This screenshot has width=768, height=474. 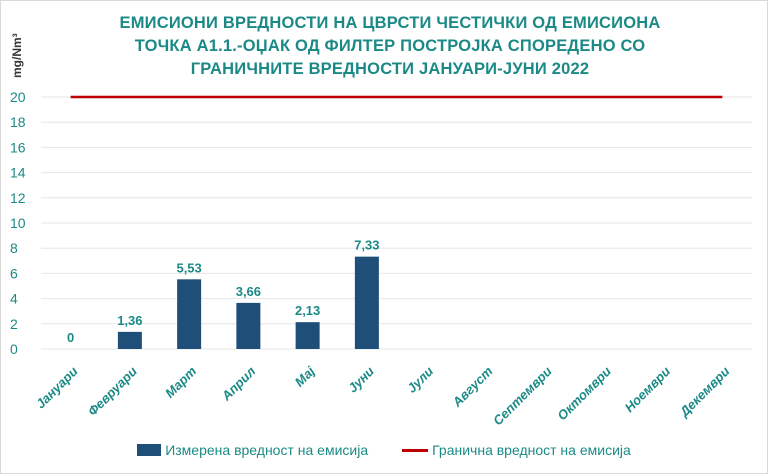 I want to click on y-tick-label: 8, so click(x=14, y=248).